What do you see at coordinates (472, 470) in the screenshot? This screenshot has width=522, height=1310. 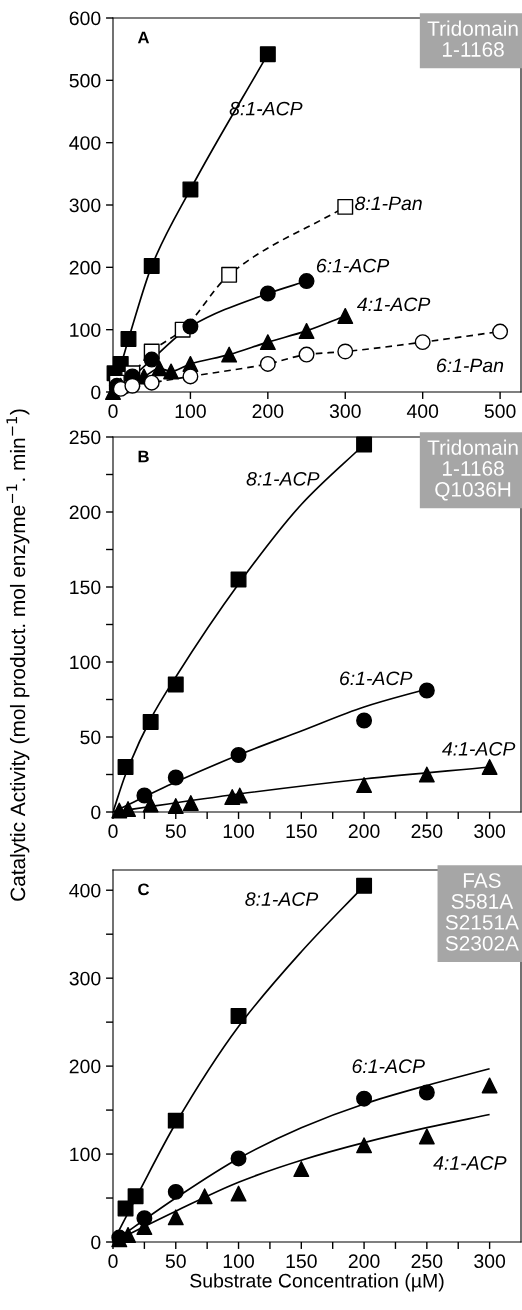 I see `annotation: Tridomain 1-1168 Q1036H` at bounding box center [472, 470].